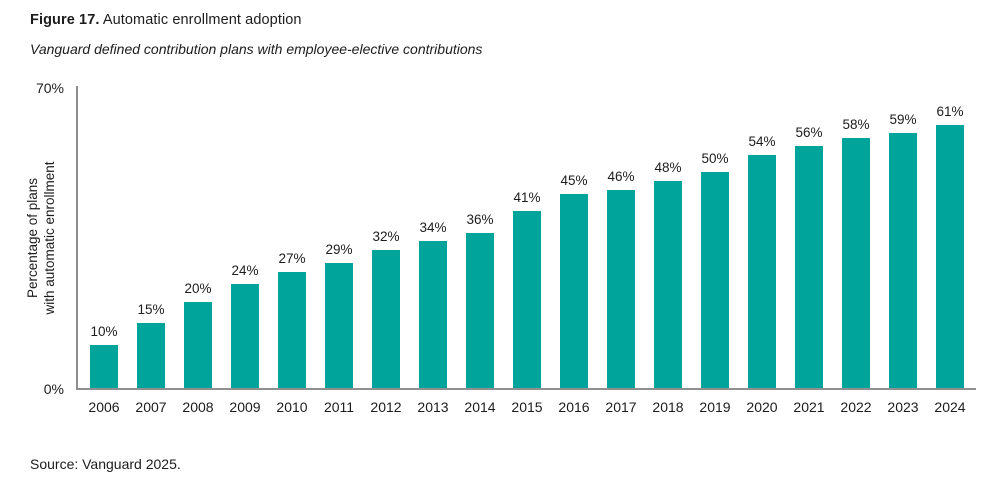 Image resolution: width=989 pixels, height=491 pixels. I want to click on bar-value-label: 48%, so click(668, 167).